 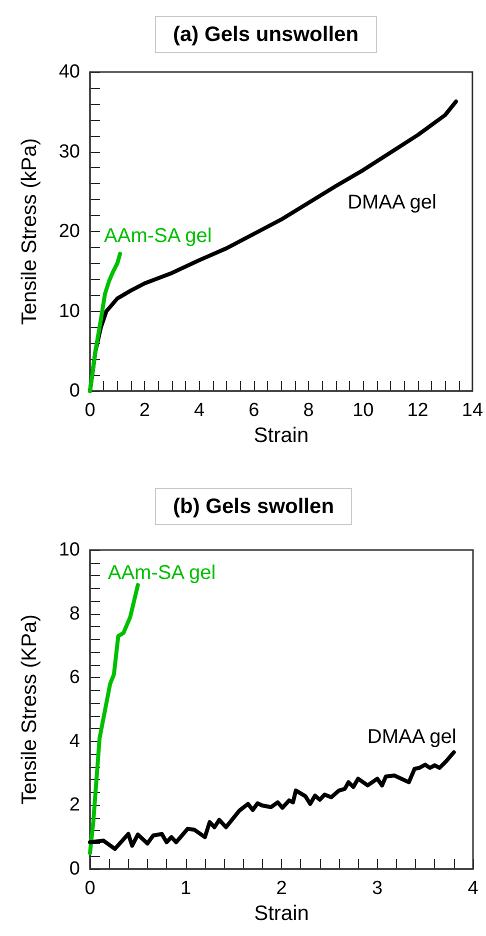 I want to click on y-tick-label: 8, so click(x=74, y=613).